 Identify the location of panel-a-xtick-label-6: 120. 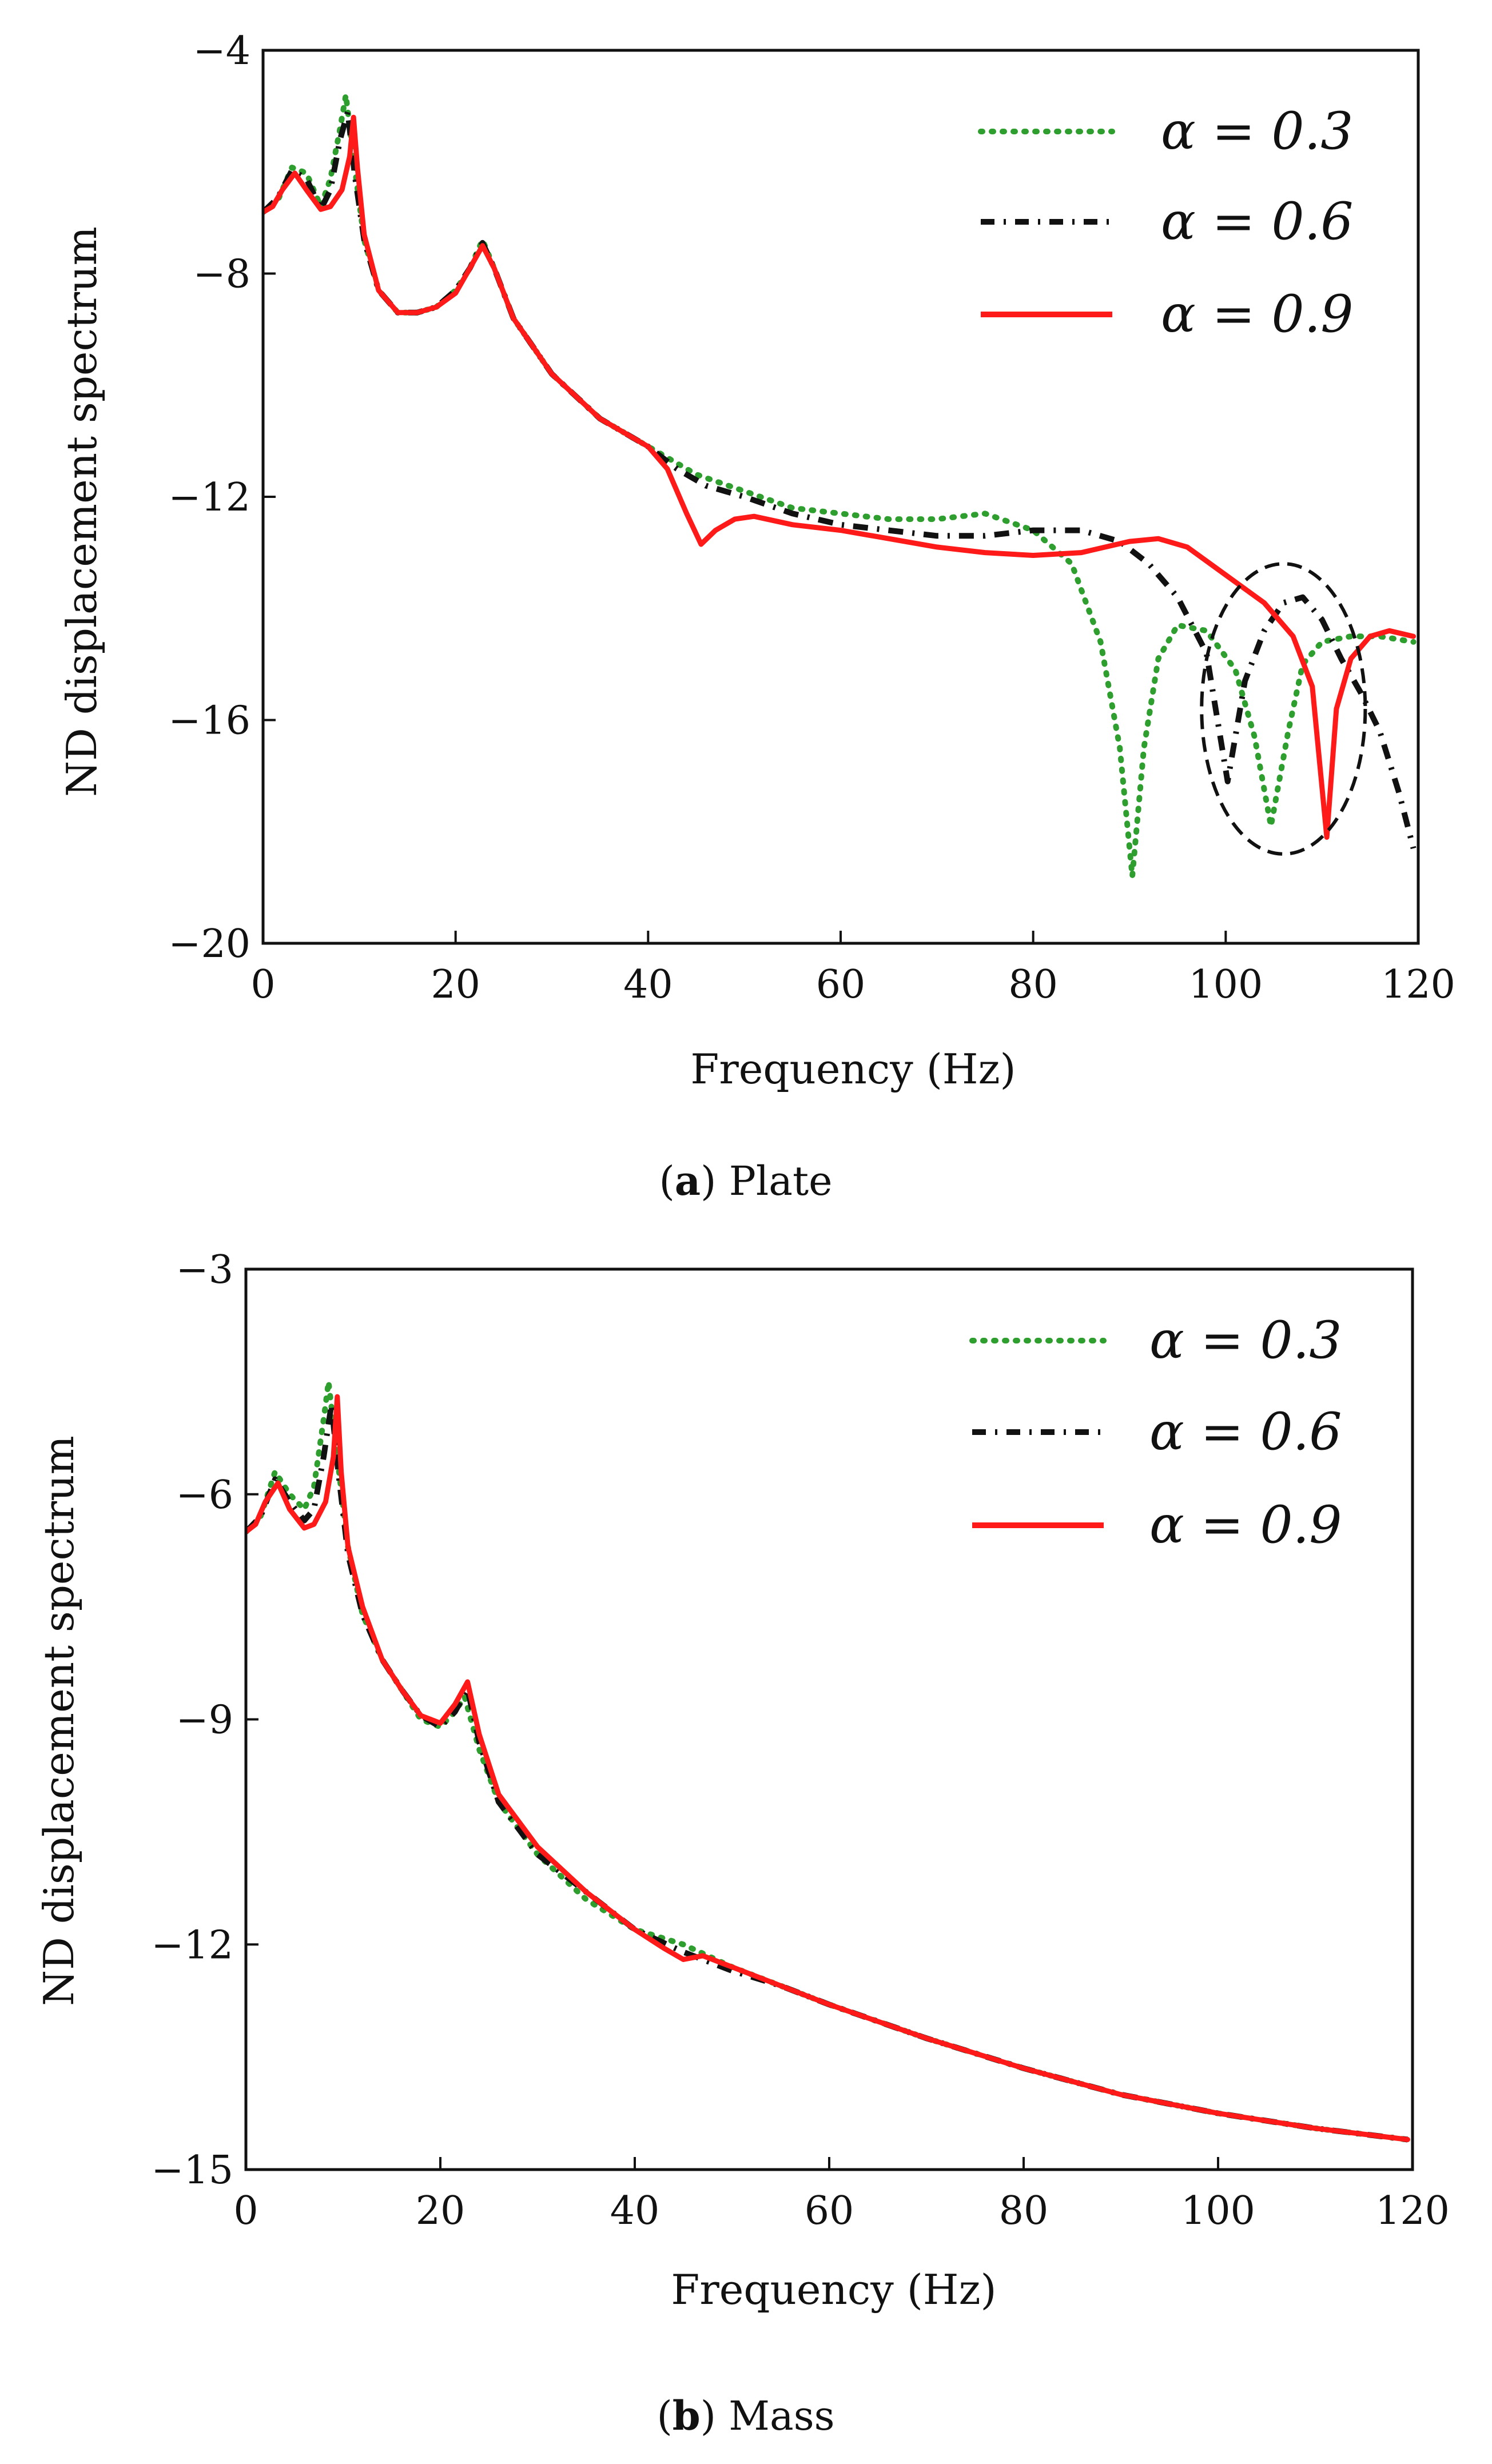
(1418, 985).